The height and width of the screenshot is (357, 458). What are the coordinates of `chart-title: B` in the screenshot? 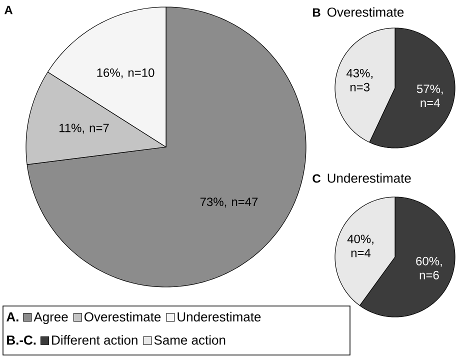 It's located at (316, 12).